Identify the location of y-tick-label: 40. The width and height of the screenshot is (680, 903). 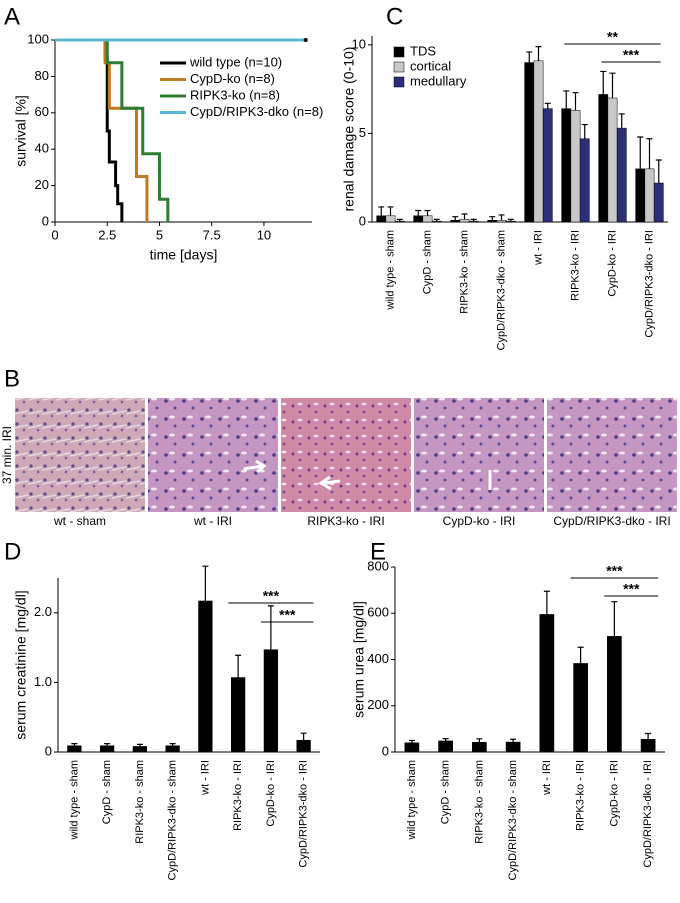
(42, 148).